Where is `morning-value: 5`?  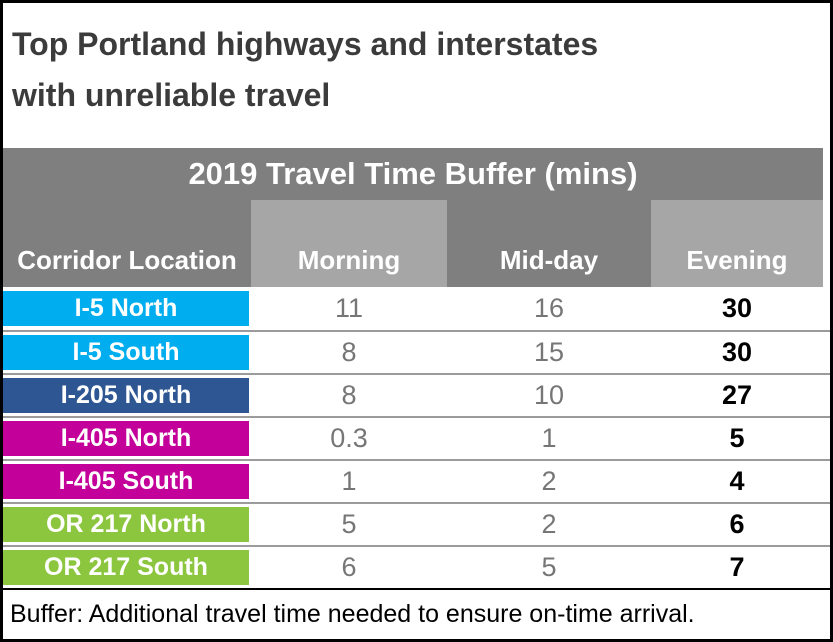 morning-value: 5 is located at coordinates (349, 524).